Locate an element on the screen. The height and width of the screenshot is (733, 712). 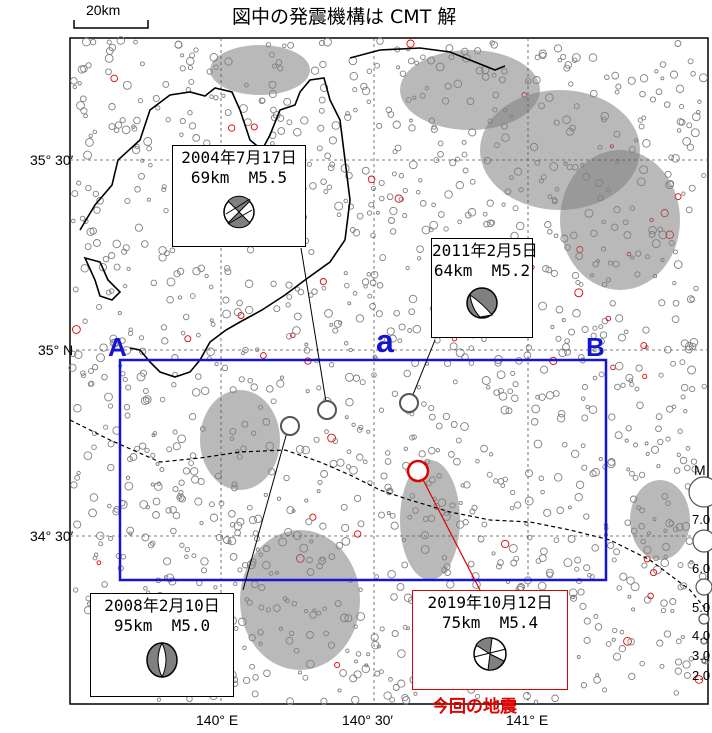
event-depth-magnitude: 95km M5.0 is located at coordinates (162, 625).